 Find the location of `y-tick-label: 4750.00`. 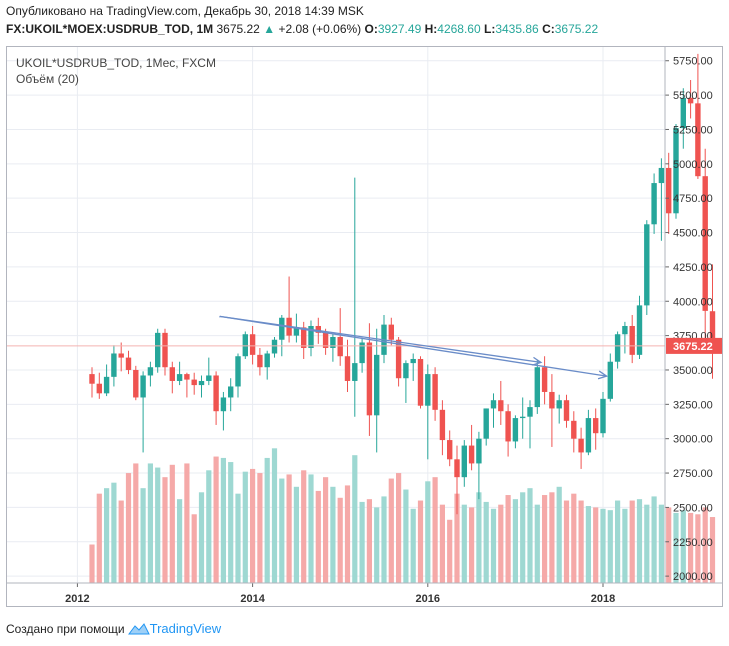

y-tick-label: 4750.00 is located at coordinates (693, 199).